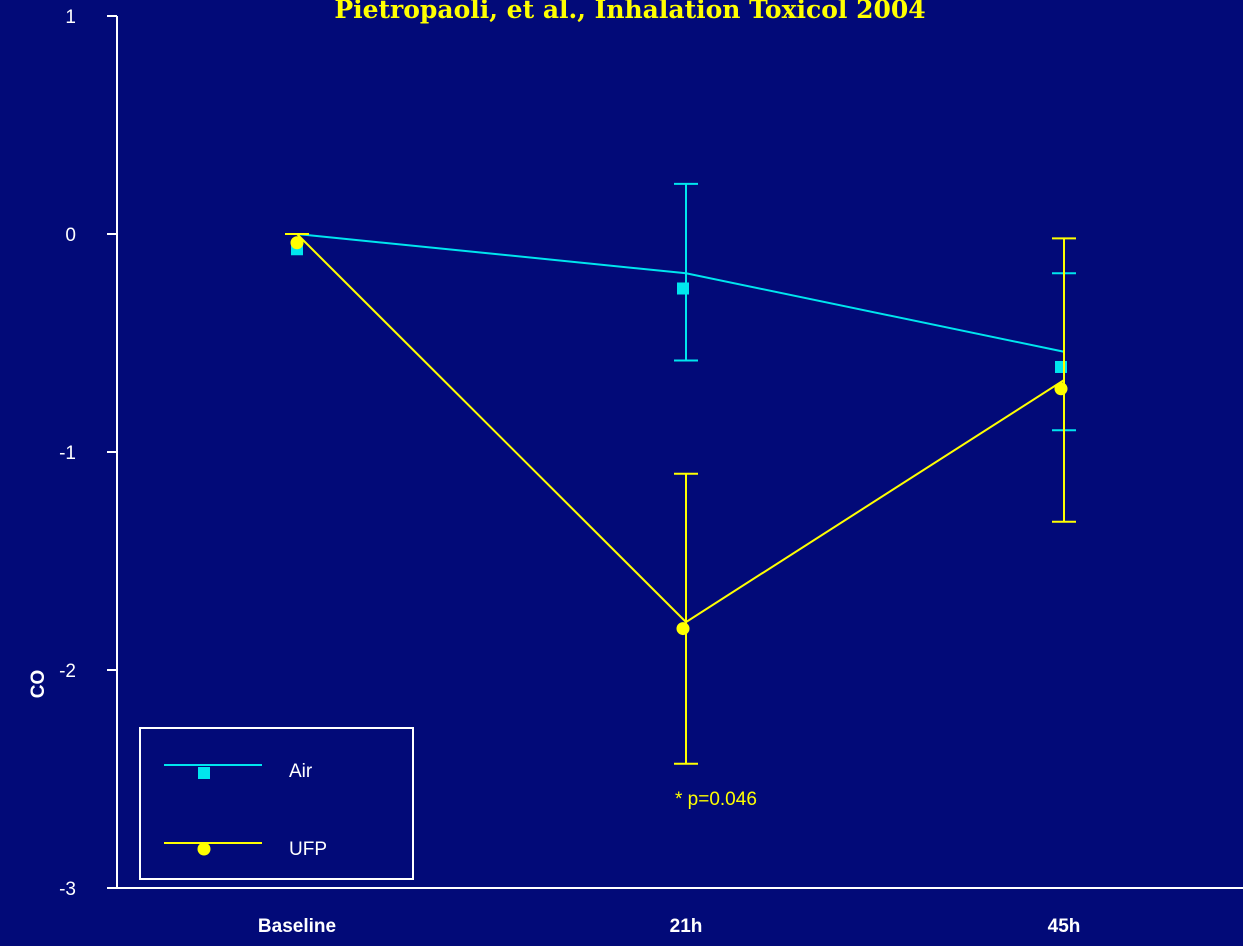 Image resolution: width=1243 pixels, height=946 pixels. Describe the element at coordinates (204, 773) in the screenshot. I see `legend-marker-square` at that location.